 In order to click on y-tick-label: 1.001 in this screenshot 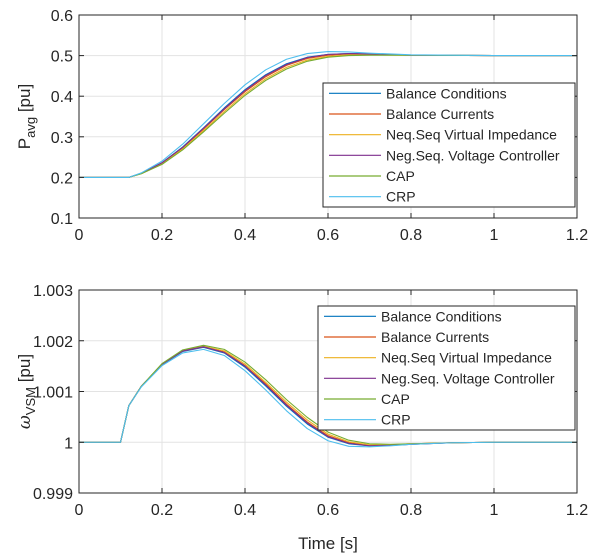, I will do `click(53, 393)`.